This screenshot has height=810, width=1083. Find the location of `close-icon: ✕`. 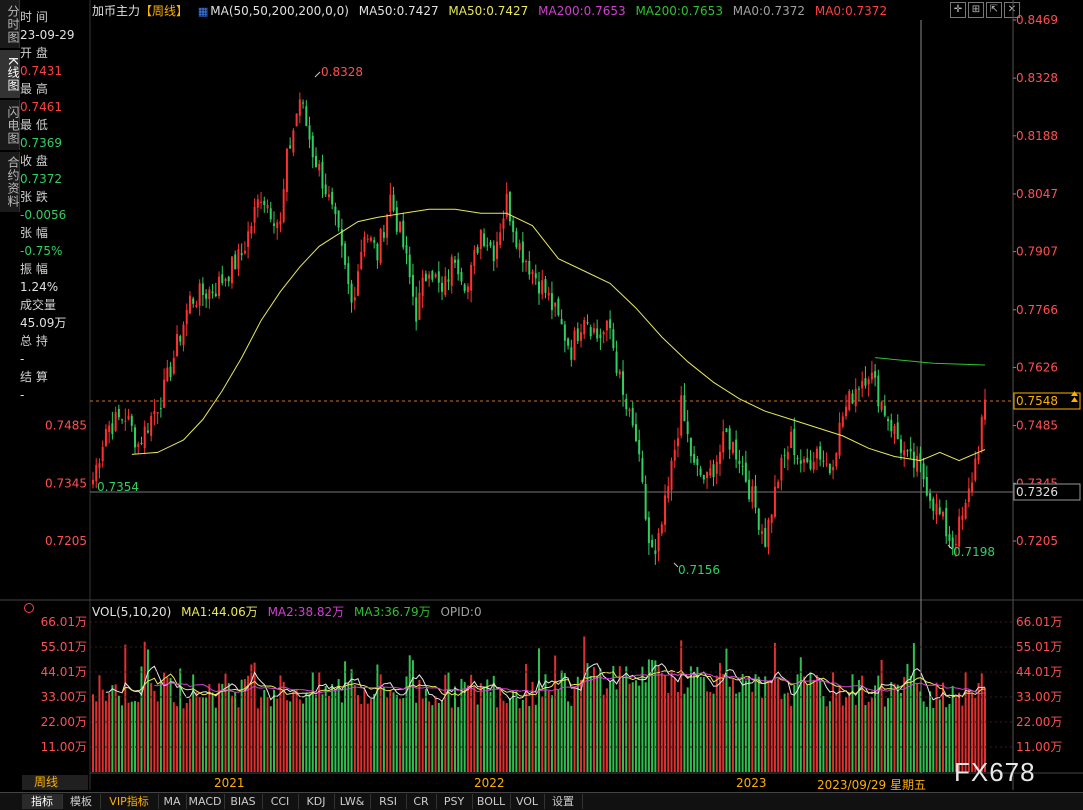

close-icon: ✕ is located at coordinates (1012, 10).